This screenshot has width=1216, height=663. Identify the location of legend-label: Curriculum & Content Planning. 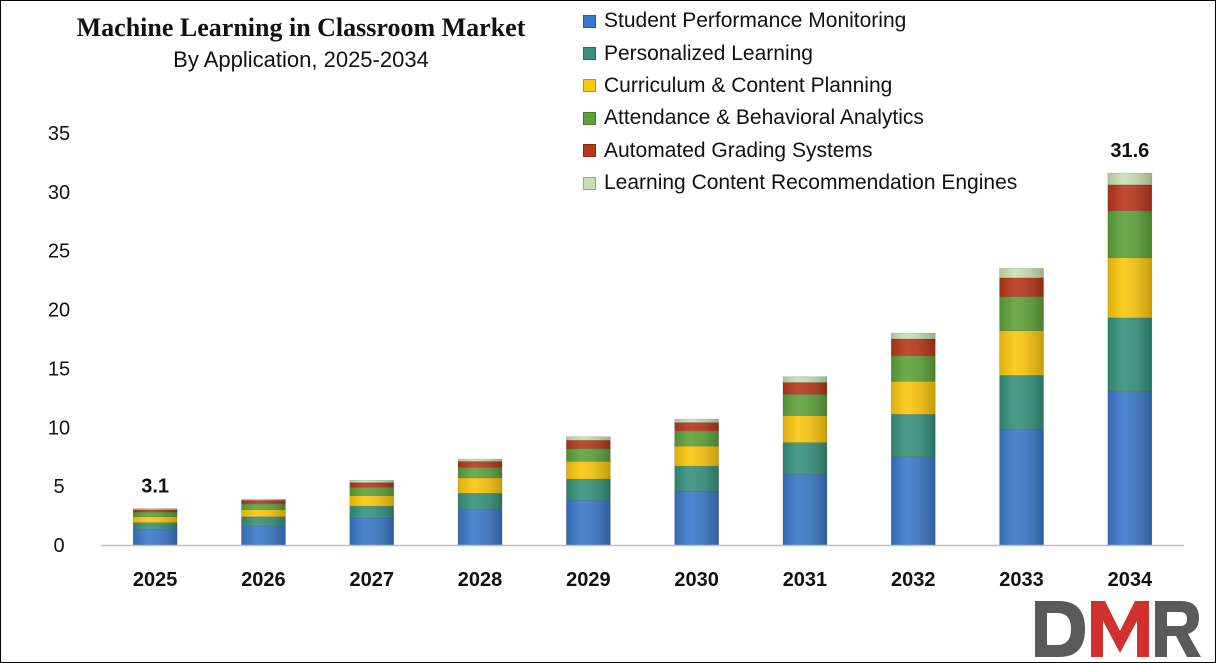
(748, 85).